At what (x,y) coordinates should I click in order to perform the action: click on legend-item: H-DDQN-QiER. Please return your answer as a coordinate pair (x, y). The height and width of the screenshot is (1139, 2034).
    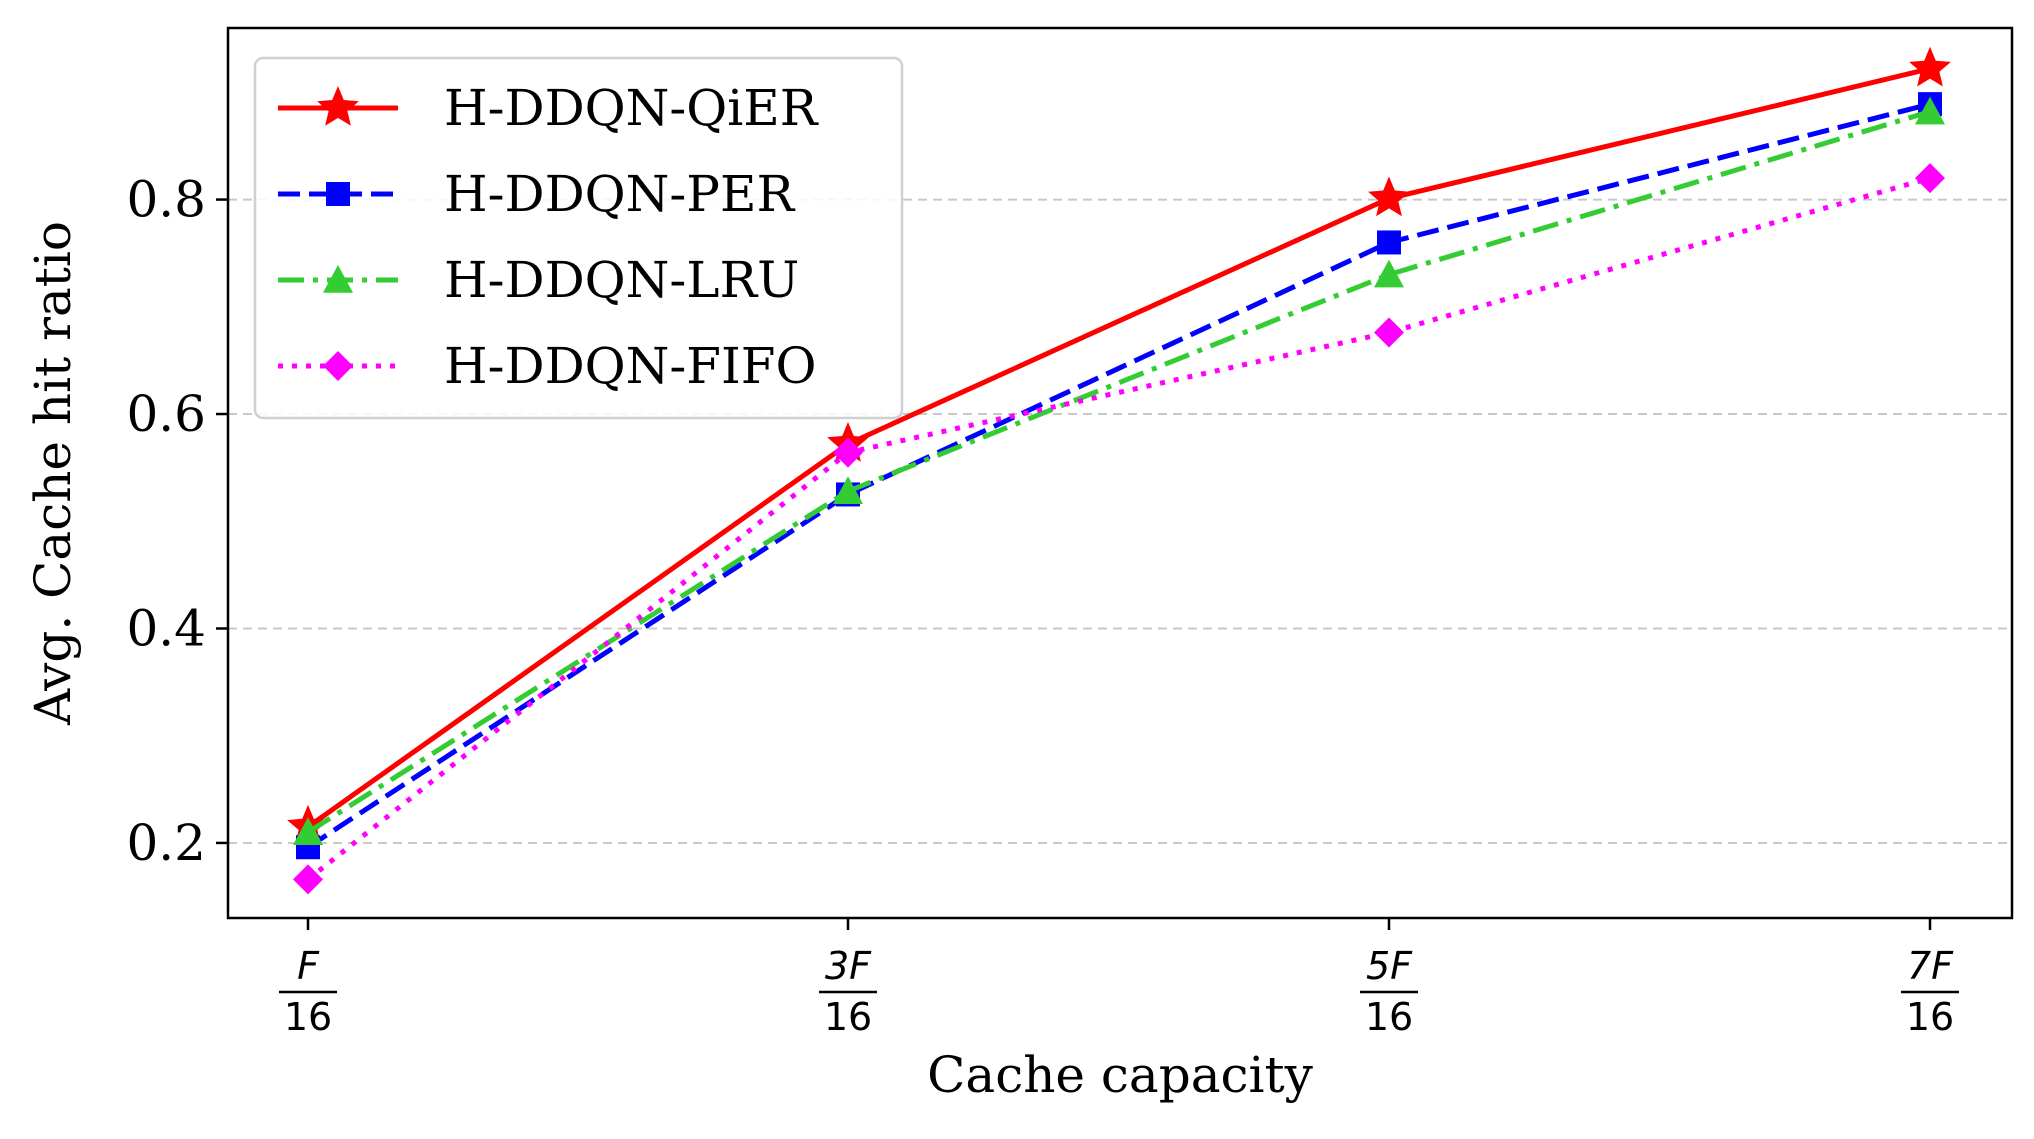
    Looking at the image, I should click on (548, 108).